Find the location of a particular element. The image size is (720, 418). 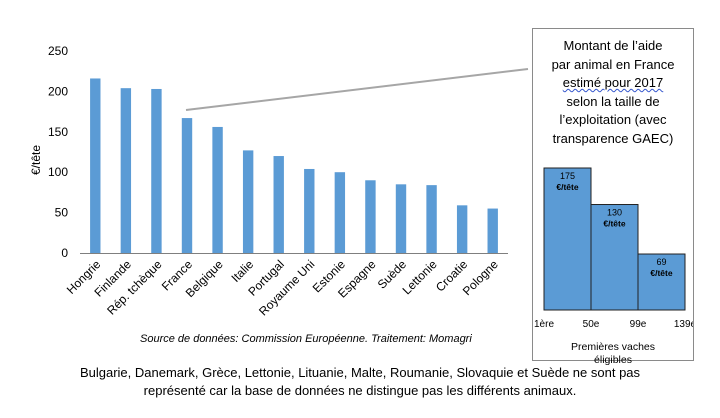

inset-tick-label: 50e is located at coordinates (591, 324).